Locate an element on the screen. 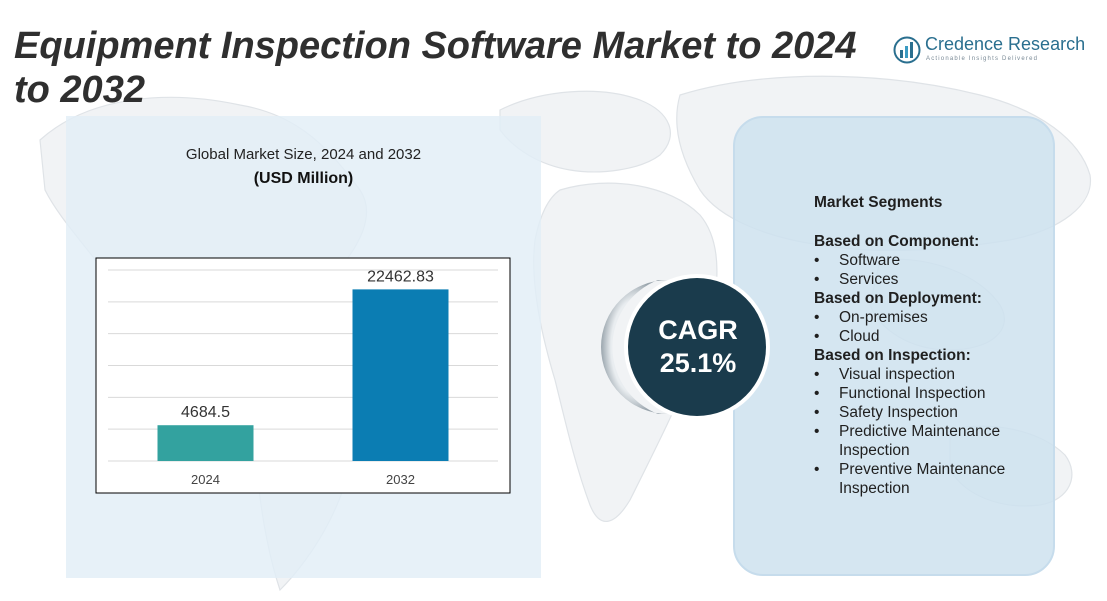  x-tick-label-2032: 2032 is located at coordinates (400, 479).